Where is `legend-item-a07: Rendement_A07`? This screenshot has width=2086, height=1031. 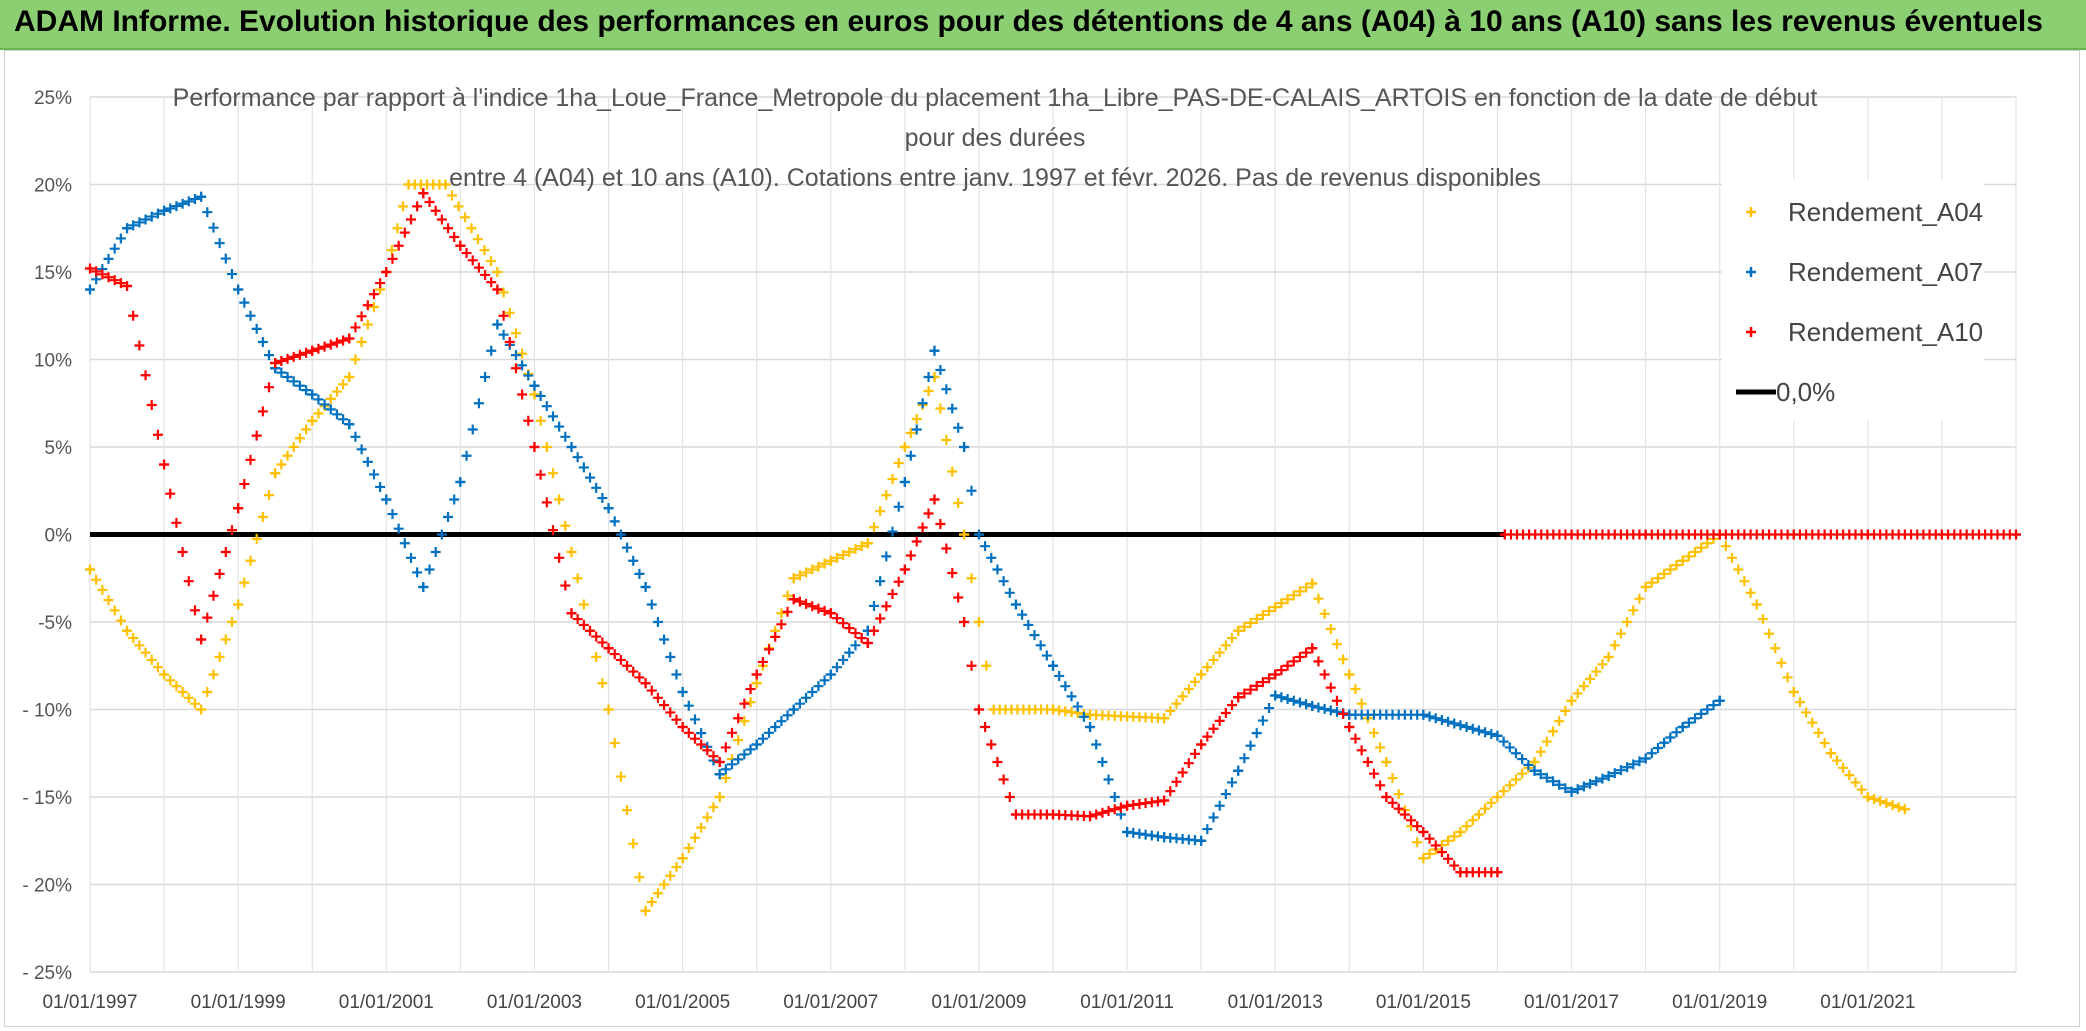 legend-item-a07: Rendement_A07 is located at coordinates (1861, 272).